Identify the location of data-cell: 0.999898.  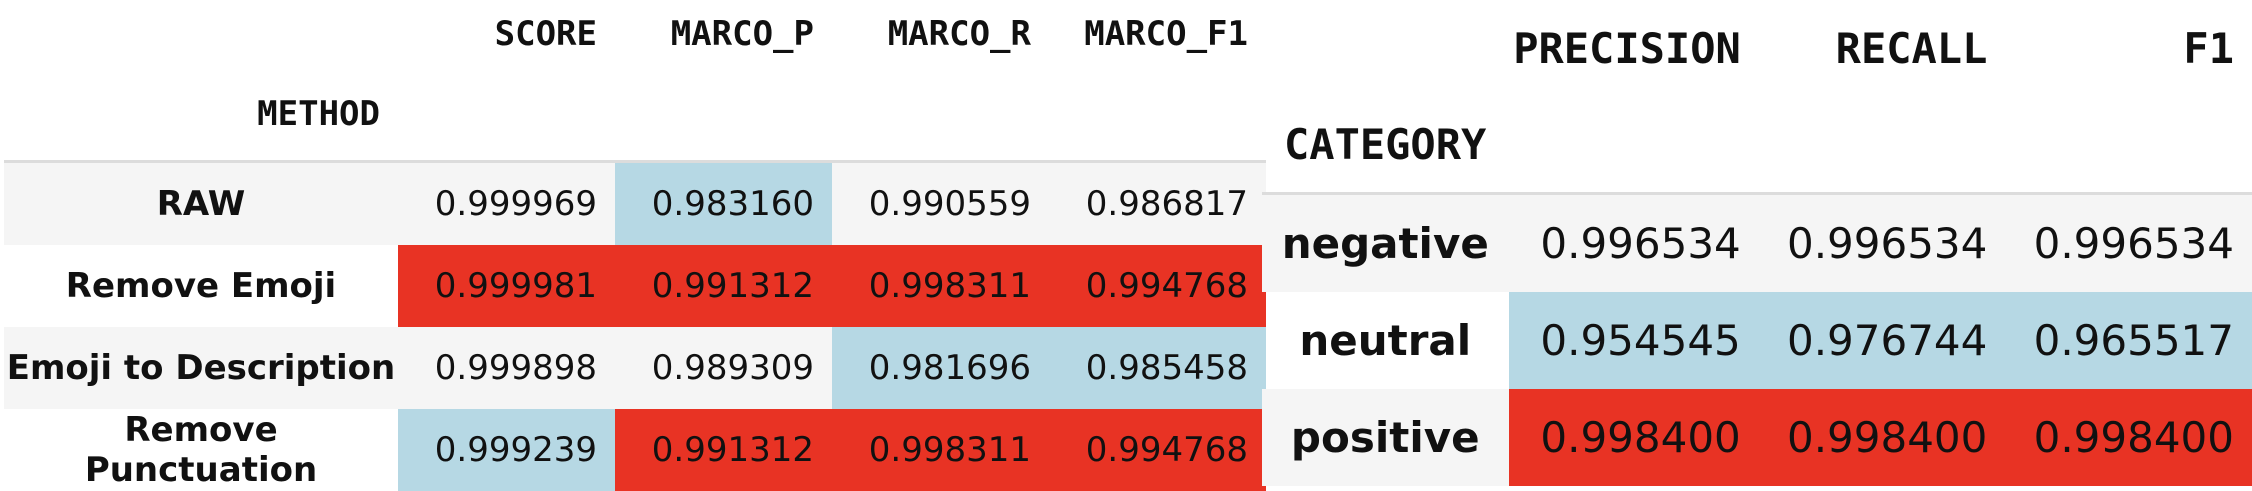
(515, 368).